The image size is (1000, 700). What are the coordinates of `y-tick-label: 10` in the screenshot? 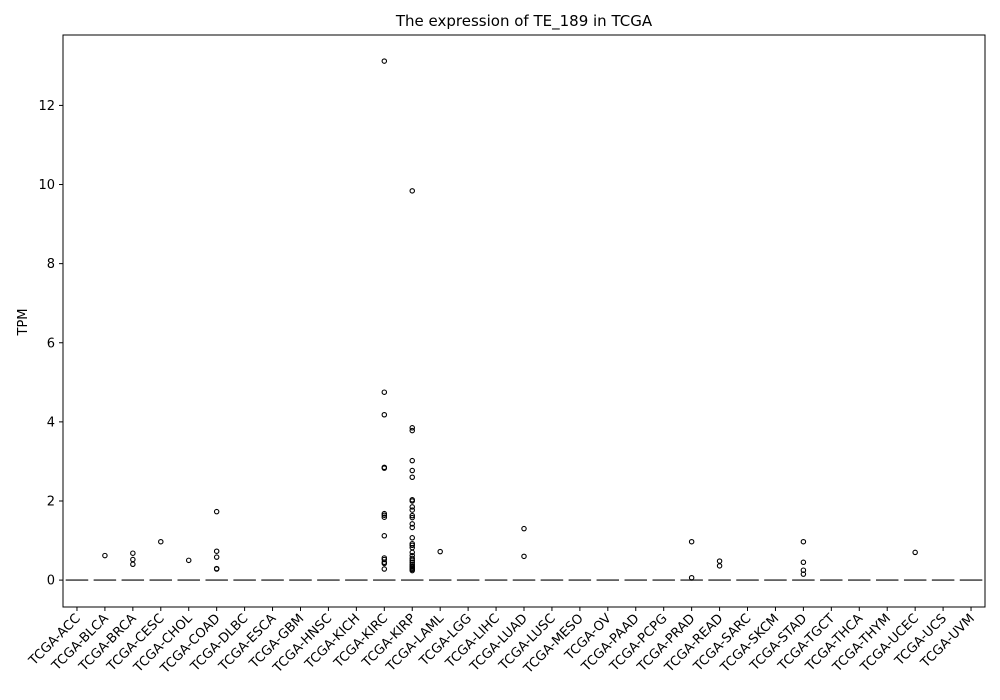 It's located at (46, 185).